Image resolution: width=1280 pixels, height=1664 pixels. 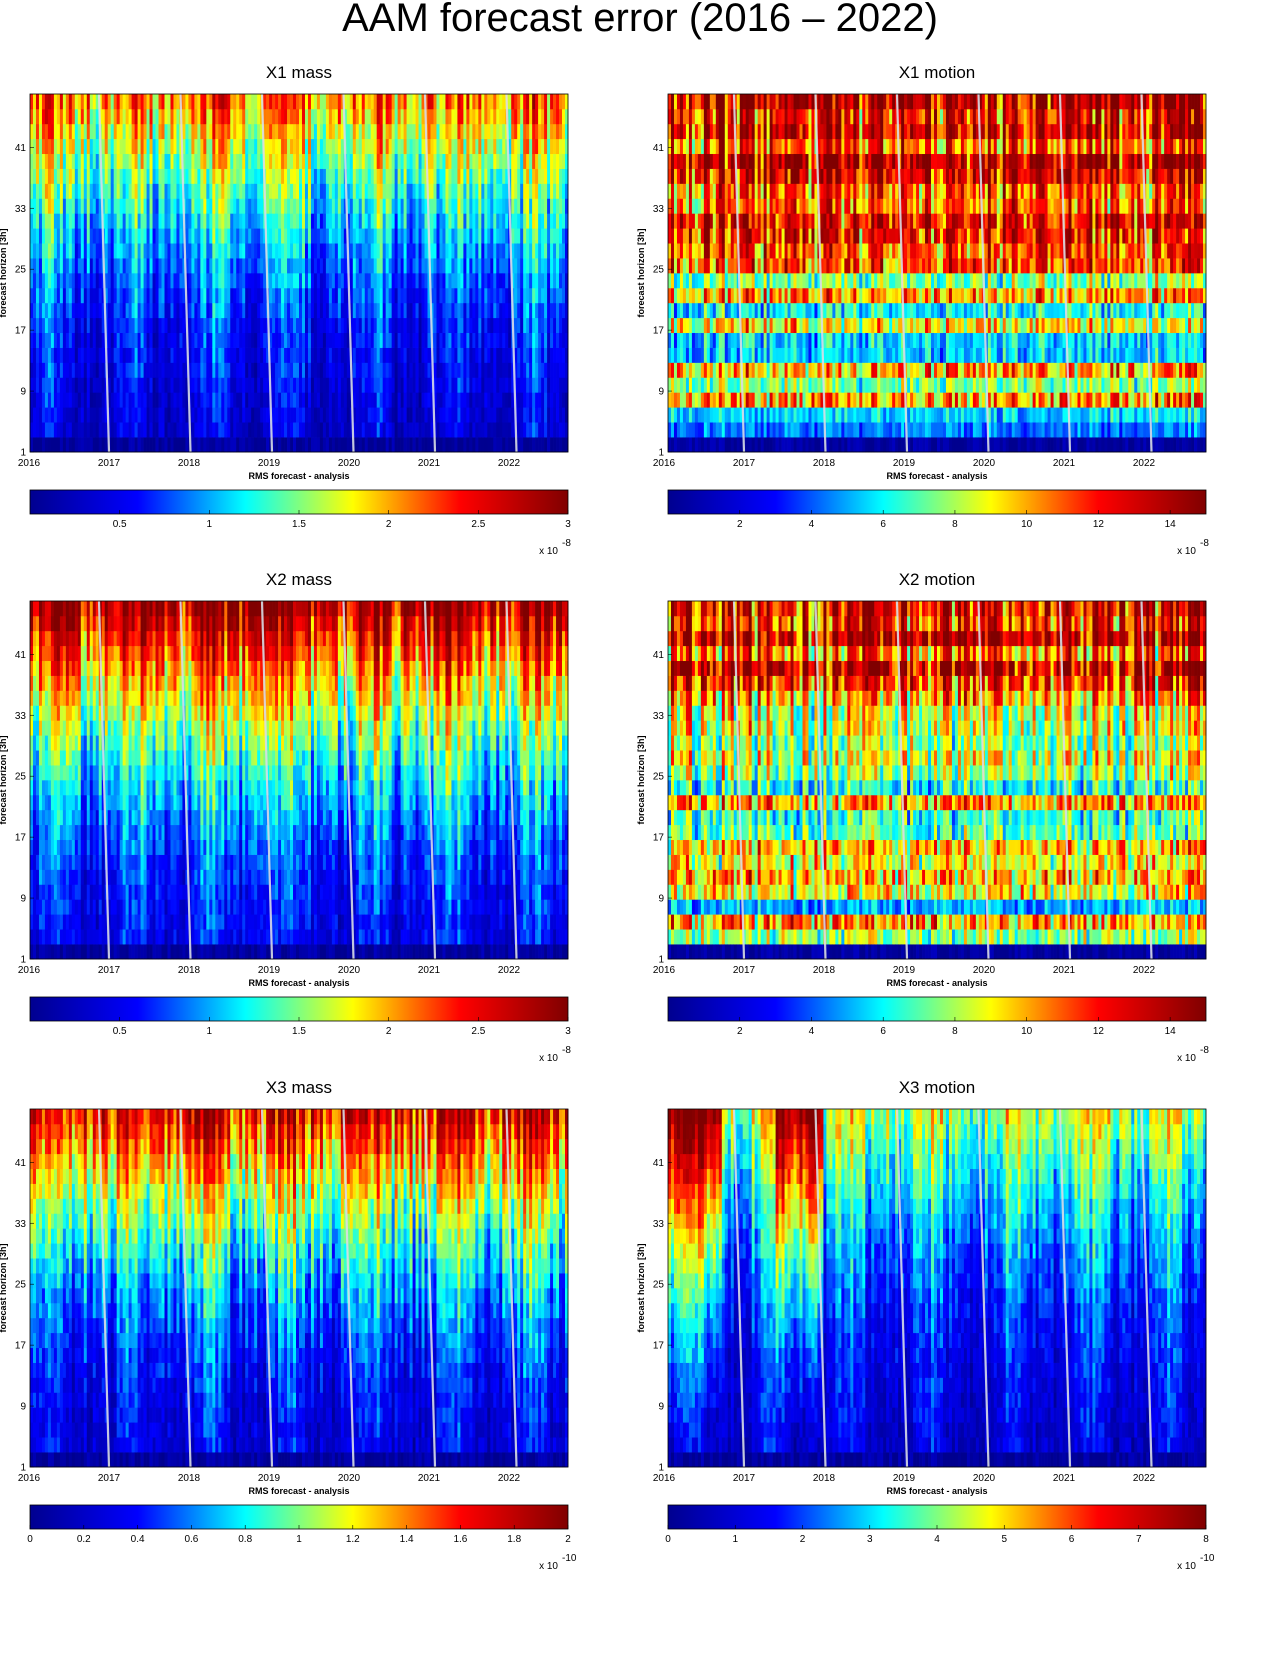 What do you see at coordinates (955, 1031) in the screenshot?
I see `colorbar-tick-label: 8` at bounding box center [955, 1031].